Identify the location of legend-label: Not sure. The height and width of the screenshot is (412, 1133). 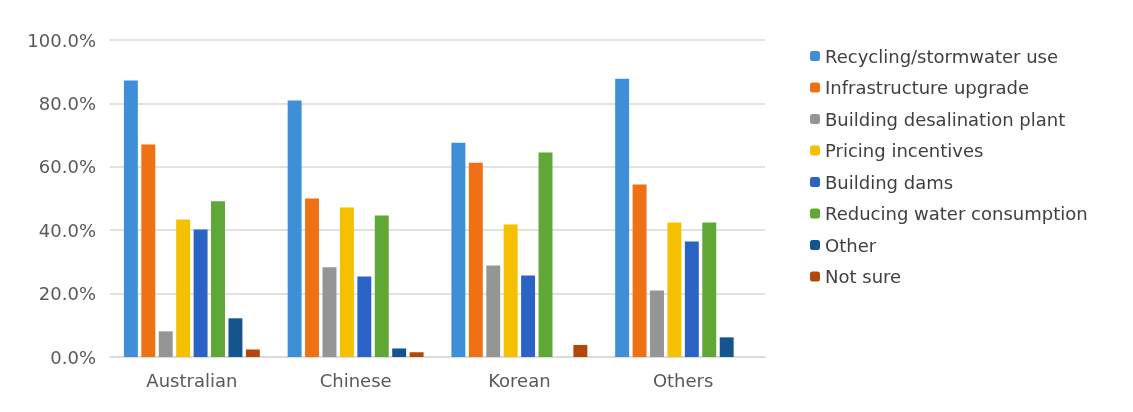
(863, 276).